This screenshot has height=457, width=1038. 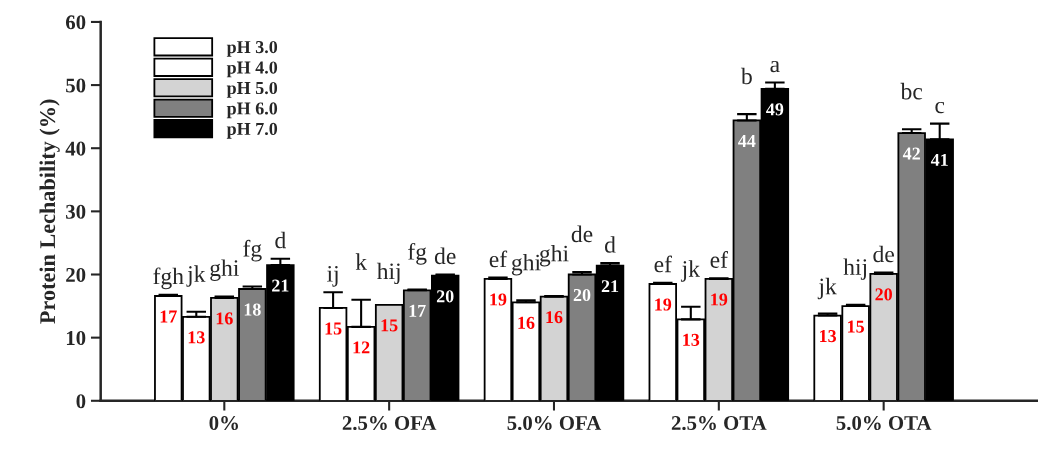 I want to click on data-label: 44, so click(x=747, y=140).